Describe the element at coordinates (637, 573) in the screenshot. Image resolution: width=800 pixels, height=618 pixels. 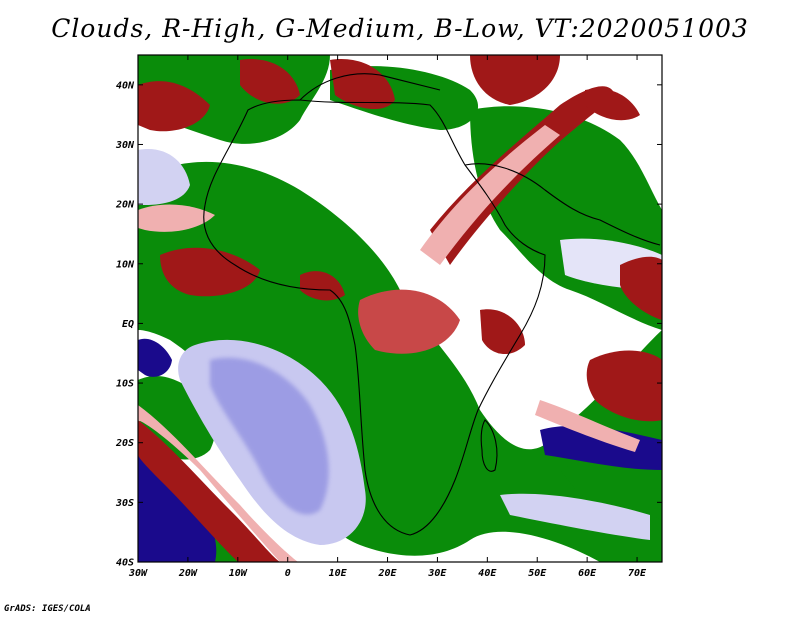
I see `lon-tick-label: 70E` at that location.